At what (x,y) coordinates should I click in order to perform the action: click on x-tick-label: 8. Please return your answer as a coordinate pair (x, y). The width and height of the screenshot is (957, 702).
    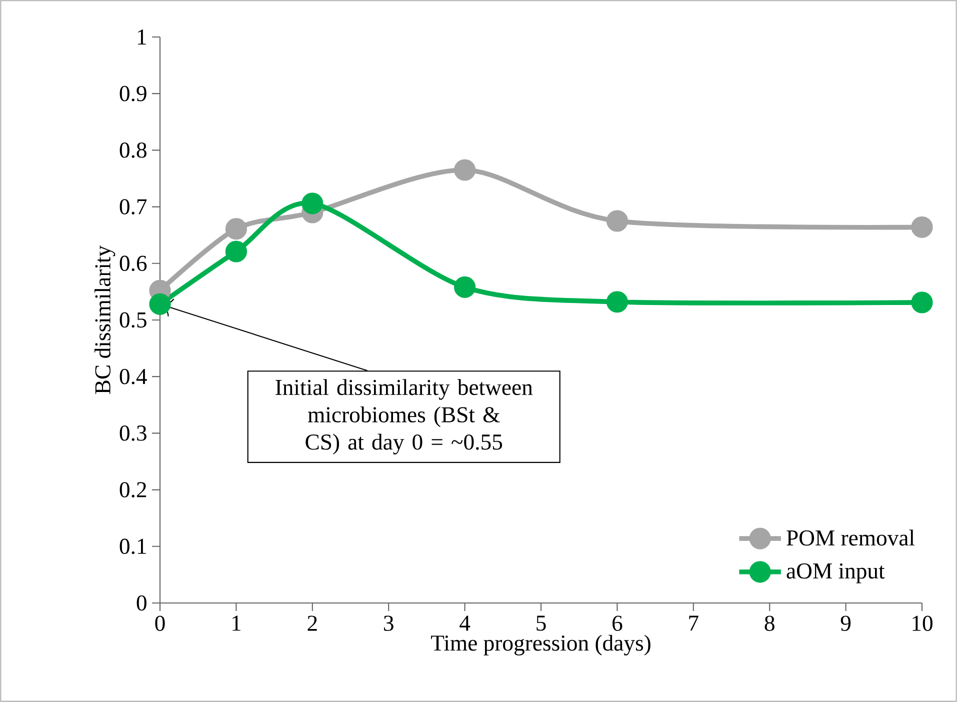
    Looking at the image, I should click on (769, 623).